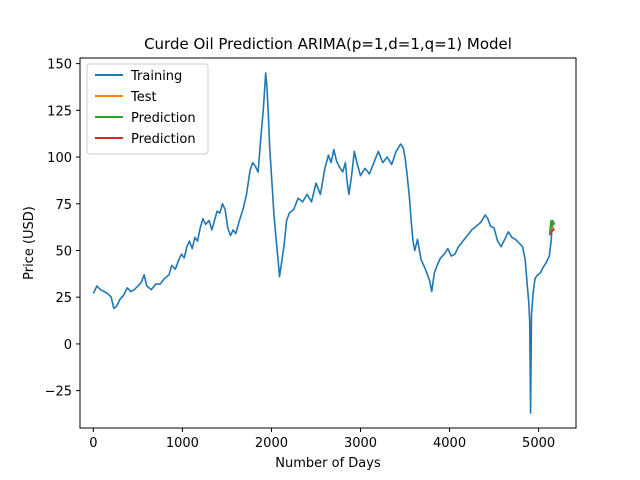 Image resolution: width=640 pixels, height=480 pixels. Describe the element at coordinates (63, 205) in the screenshot. I see `y-tick-label: 75` at that location.